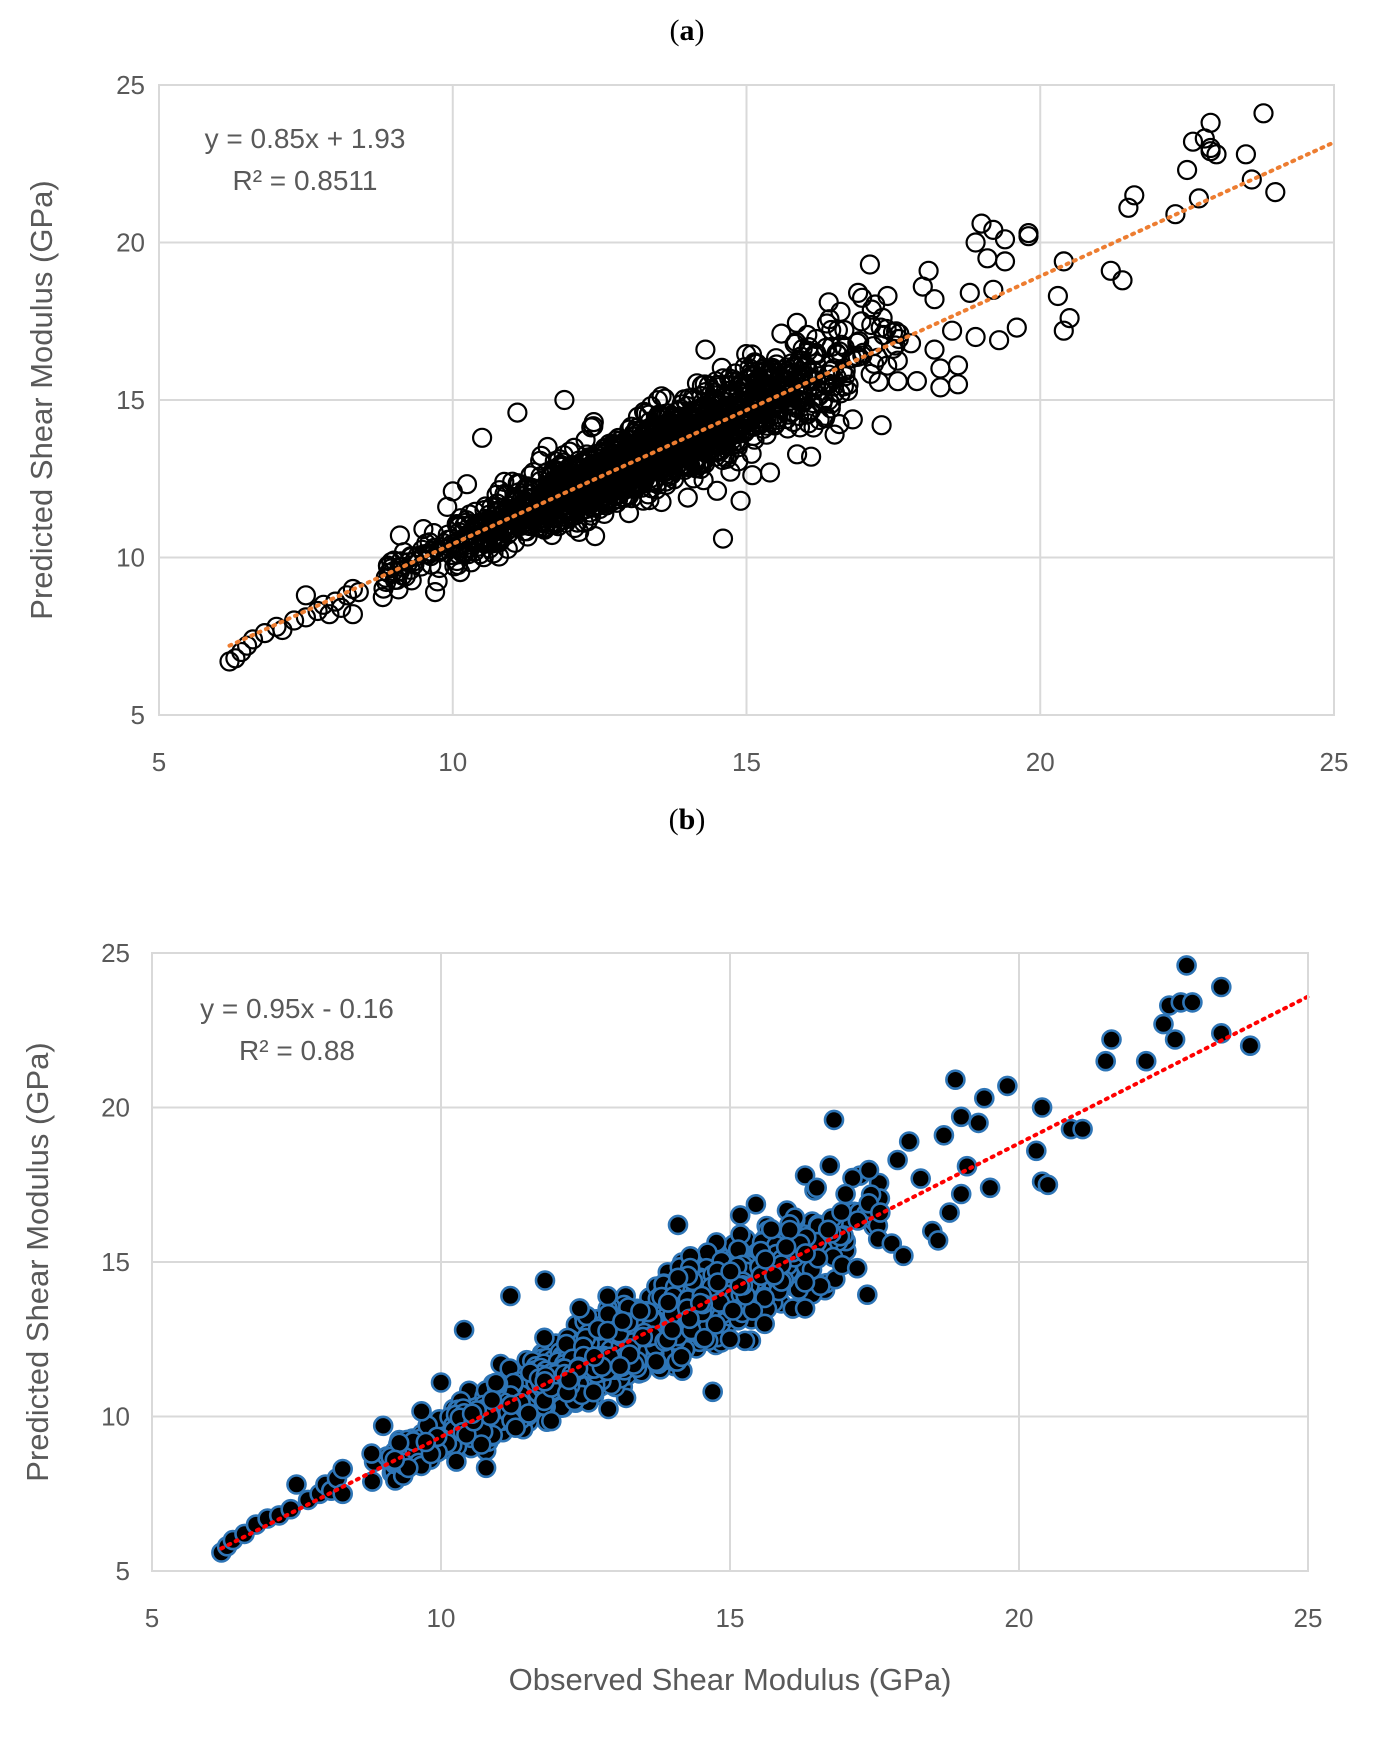 The width and height of the screenshot is (1374, 1742). I want to click on r-squared-label: R² = 0.88, so click(297, 1050).